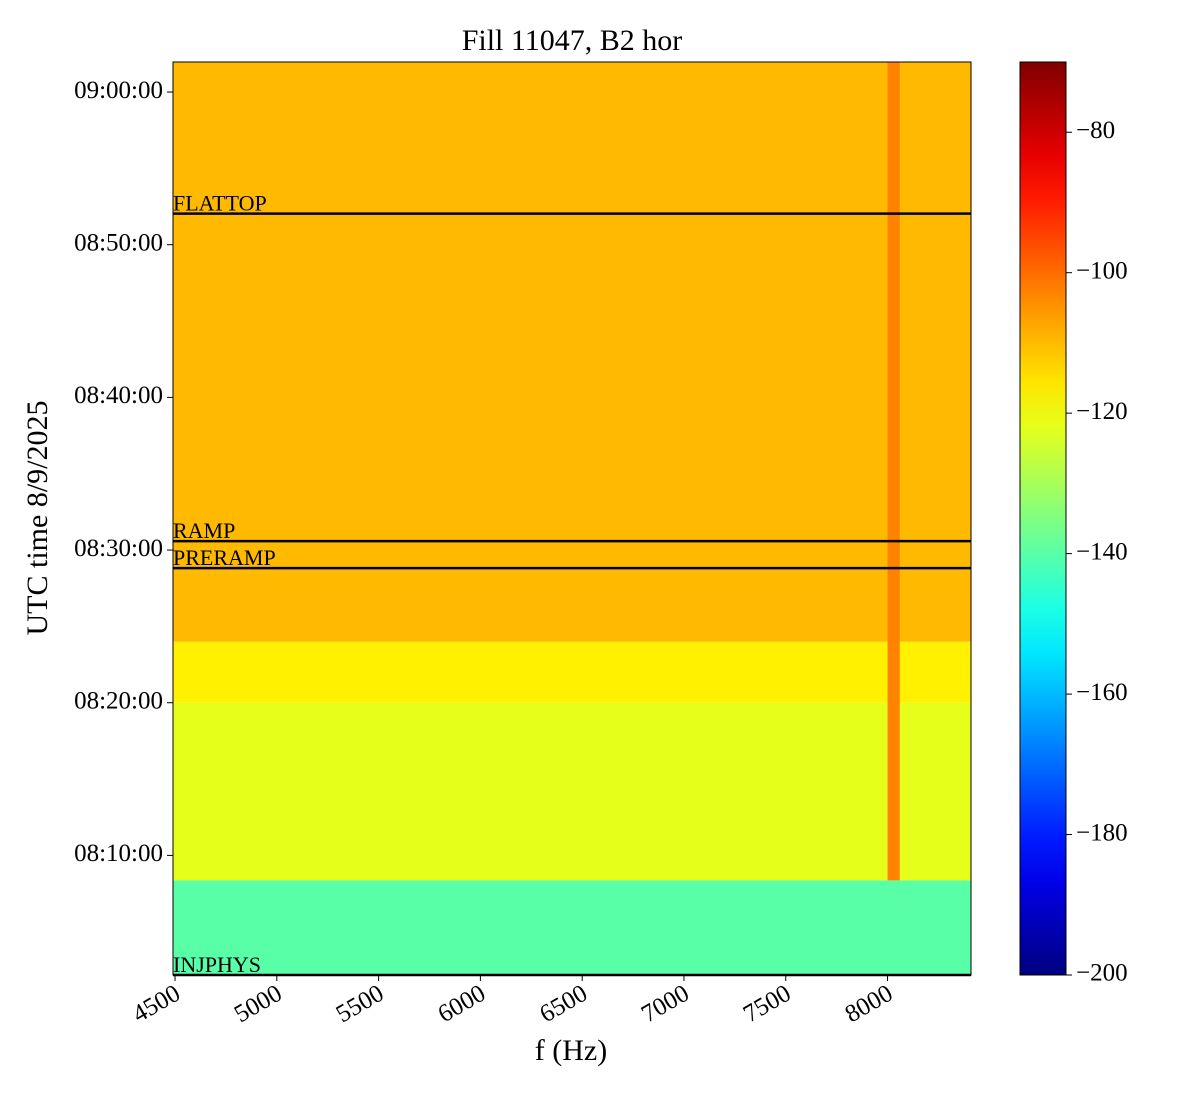  Describe the element at coordinates (571, 1050) in the screenshot. I see `x-axis-label: f (Hz)` at that location.